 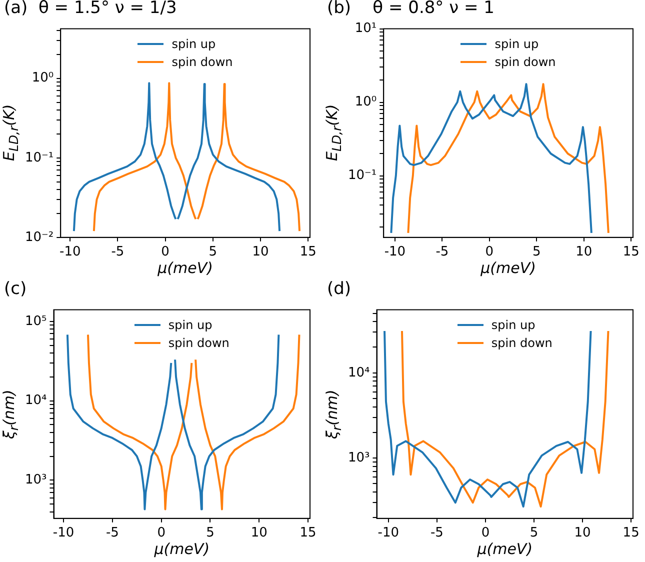 What do you see at coordinates (410, 9) in the screenshot?
I see `chart-title: (b) θ = 0.8° ν = 1` at bounding box center [410, 9].